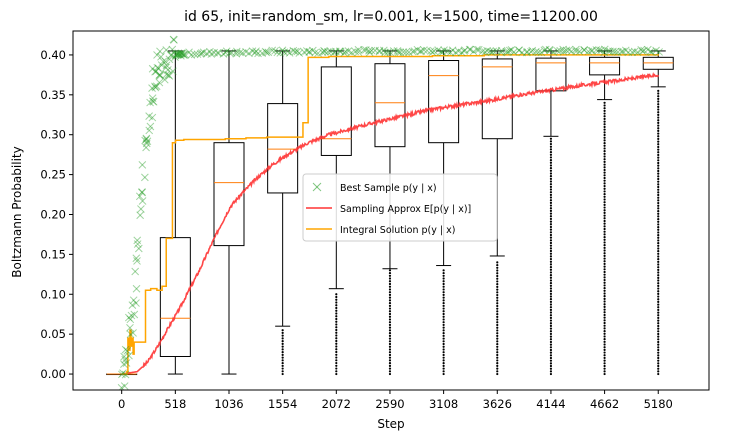 This screenshot has width=740, height=440. I want to click on x-tick-label: 5180, so click(658, 404).